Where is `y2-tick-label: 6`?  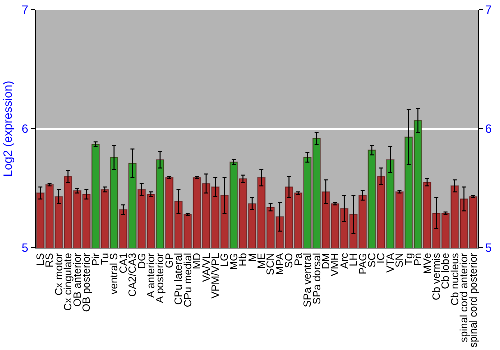 y2-tick-label: 6 is located at coordinates (488, 129).